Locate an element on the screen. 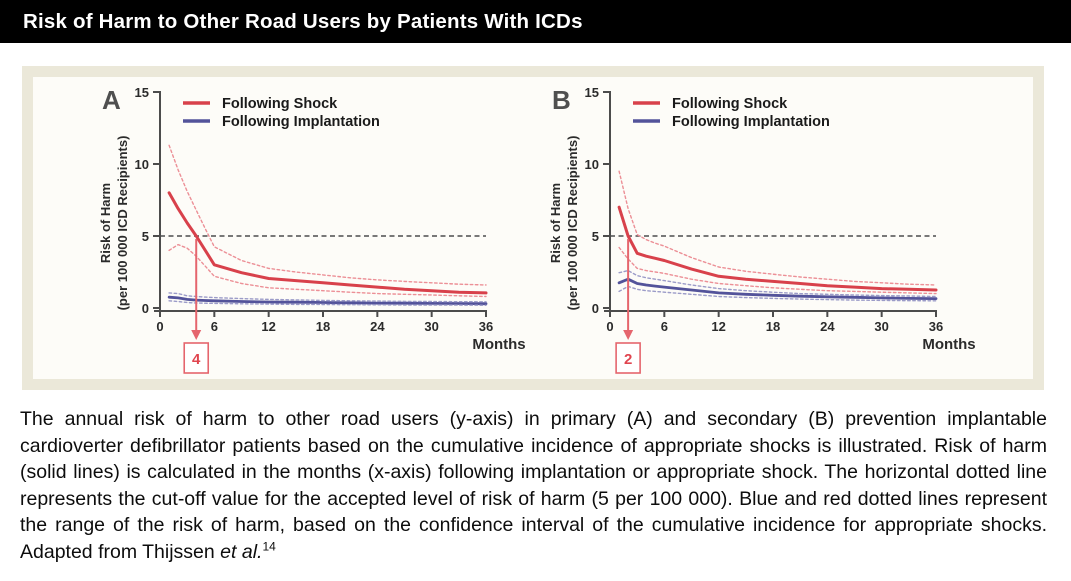  caption-et-al: et al. is located at coordinates (241, 551).